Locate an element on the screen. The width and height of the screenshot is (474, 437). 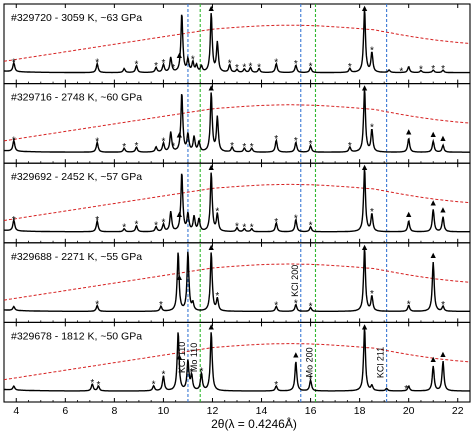
reference-line-label: Mo 110 is located at coordinates (194, 357).